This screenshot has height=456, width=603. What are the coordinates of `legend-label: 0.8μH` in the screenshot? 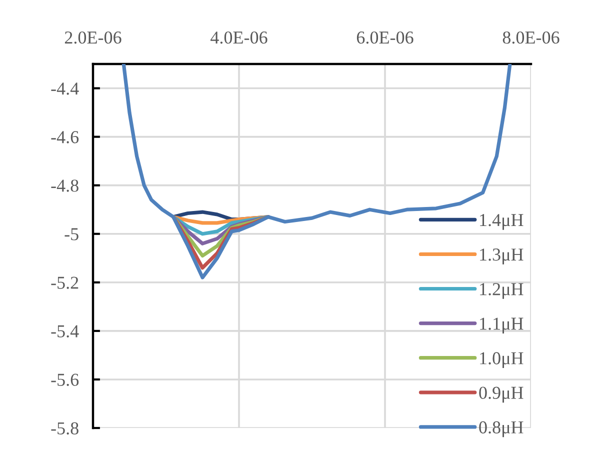 It's located at (501, 429).